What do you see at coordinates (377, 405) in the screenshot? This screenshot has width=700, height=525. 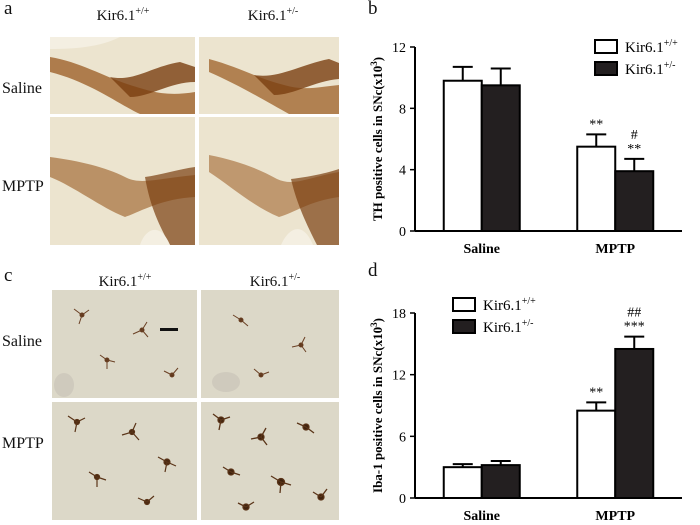 I see `y-axis-label: Iba-1 positive cells in SNc(x103)` at bounding box center [377, 405].